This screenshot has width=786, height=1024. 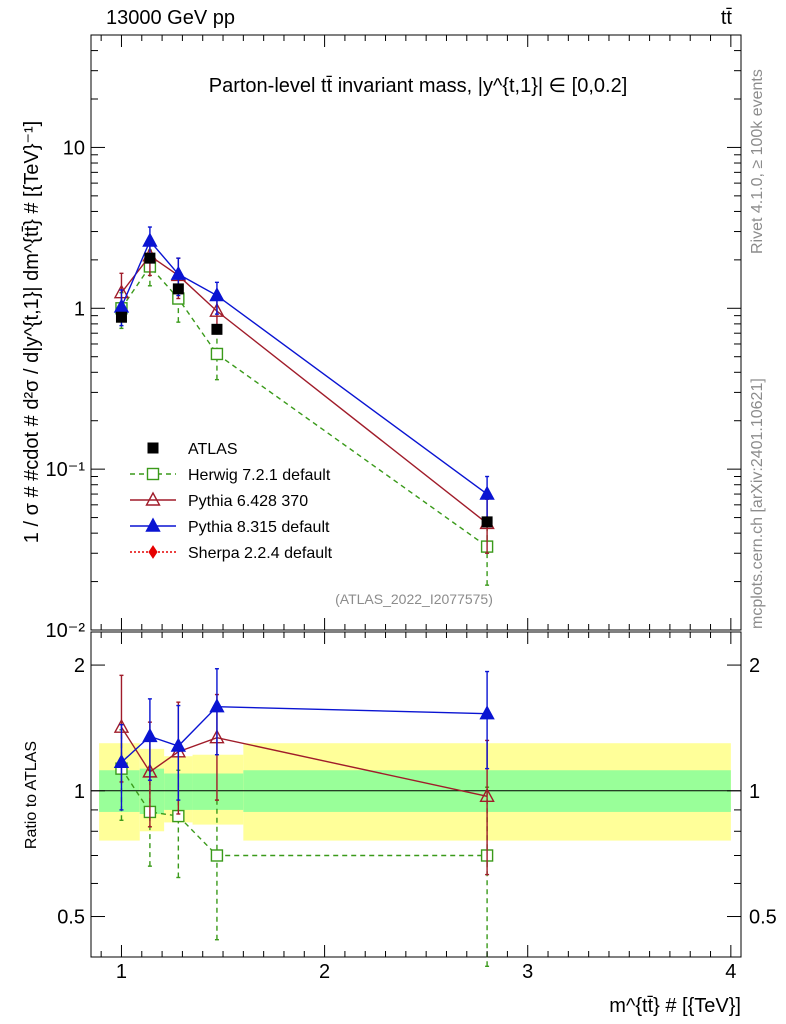 What do you see at coordinates (754, 792) in the screenshot?
I see `ratio-tick-label-right: 1` at bounding box center [754, 792].